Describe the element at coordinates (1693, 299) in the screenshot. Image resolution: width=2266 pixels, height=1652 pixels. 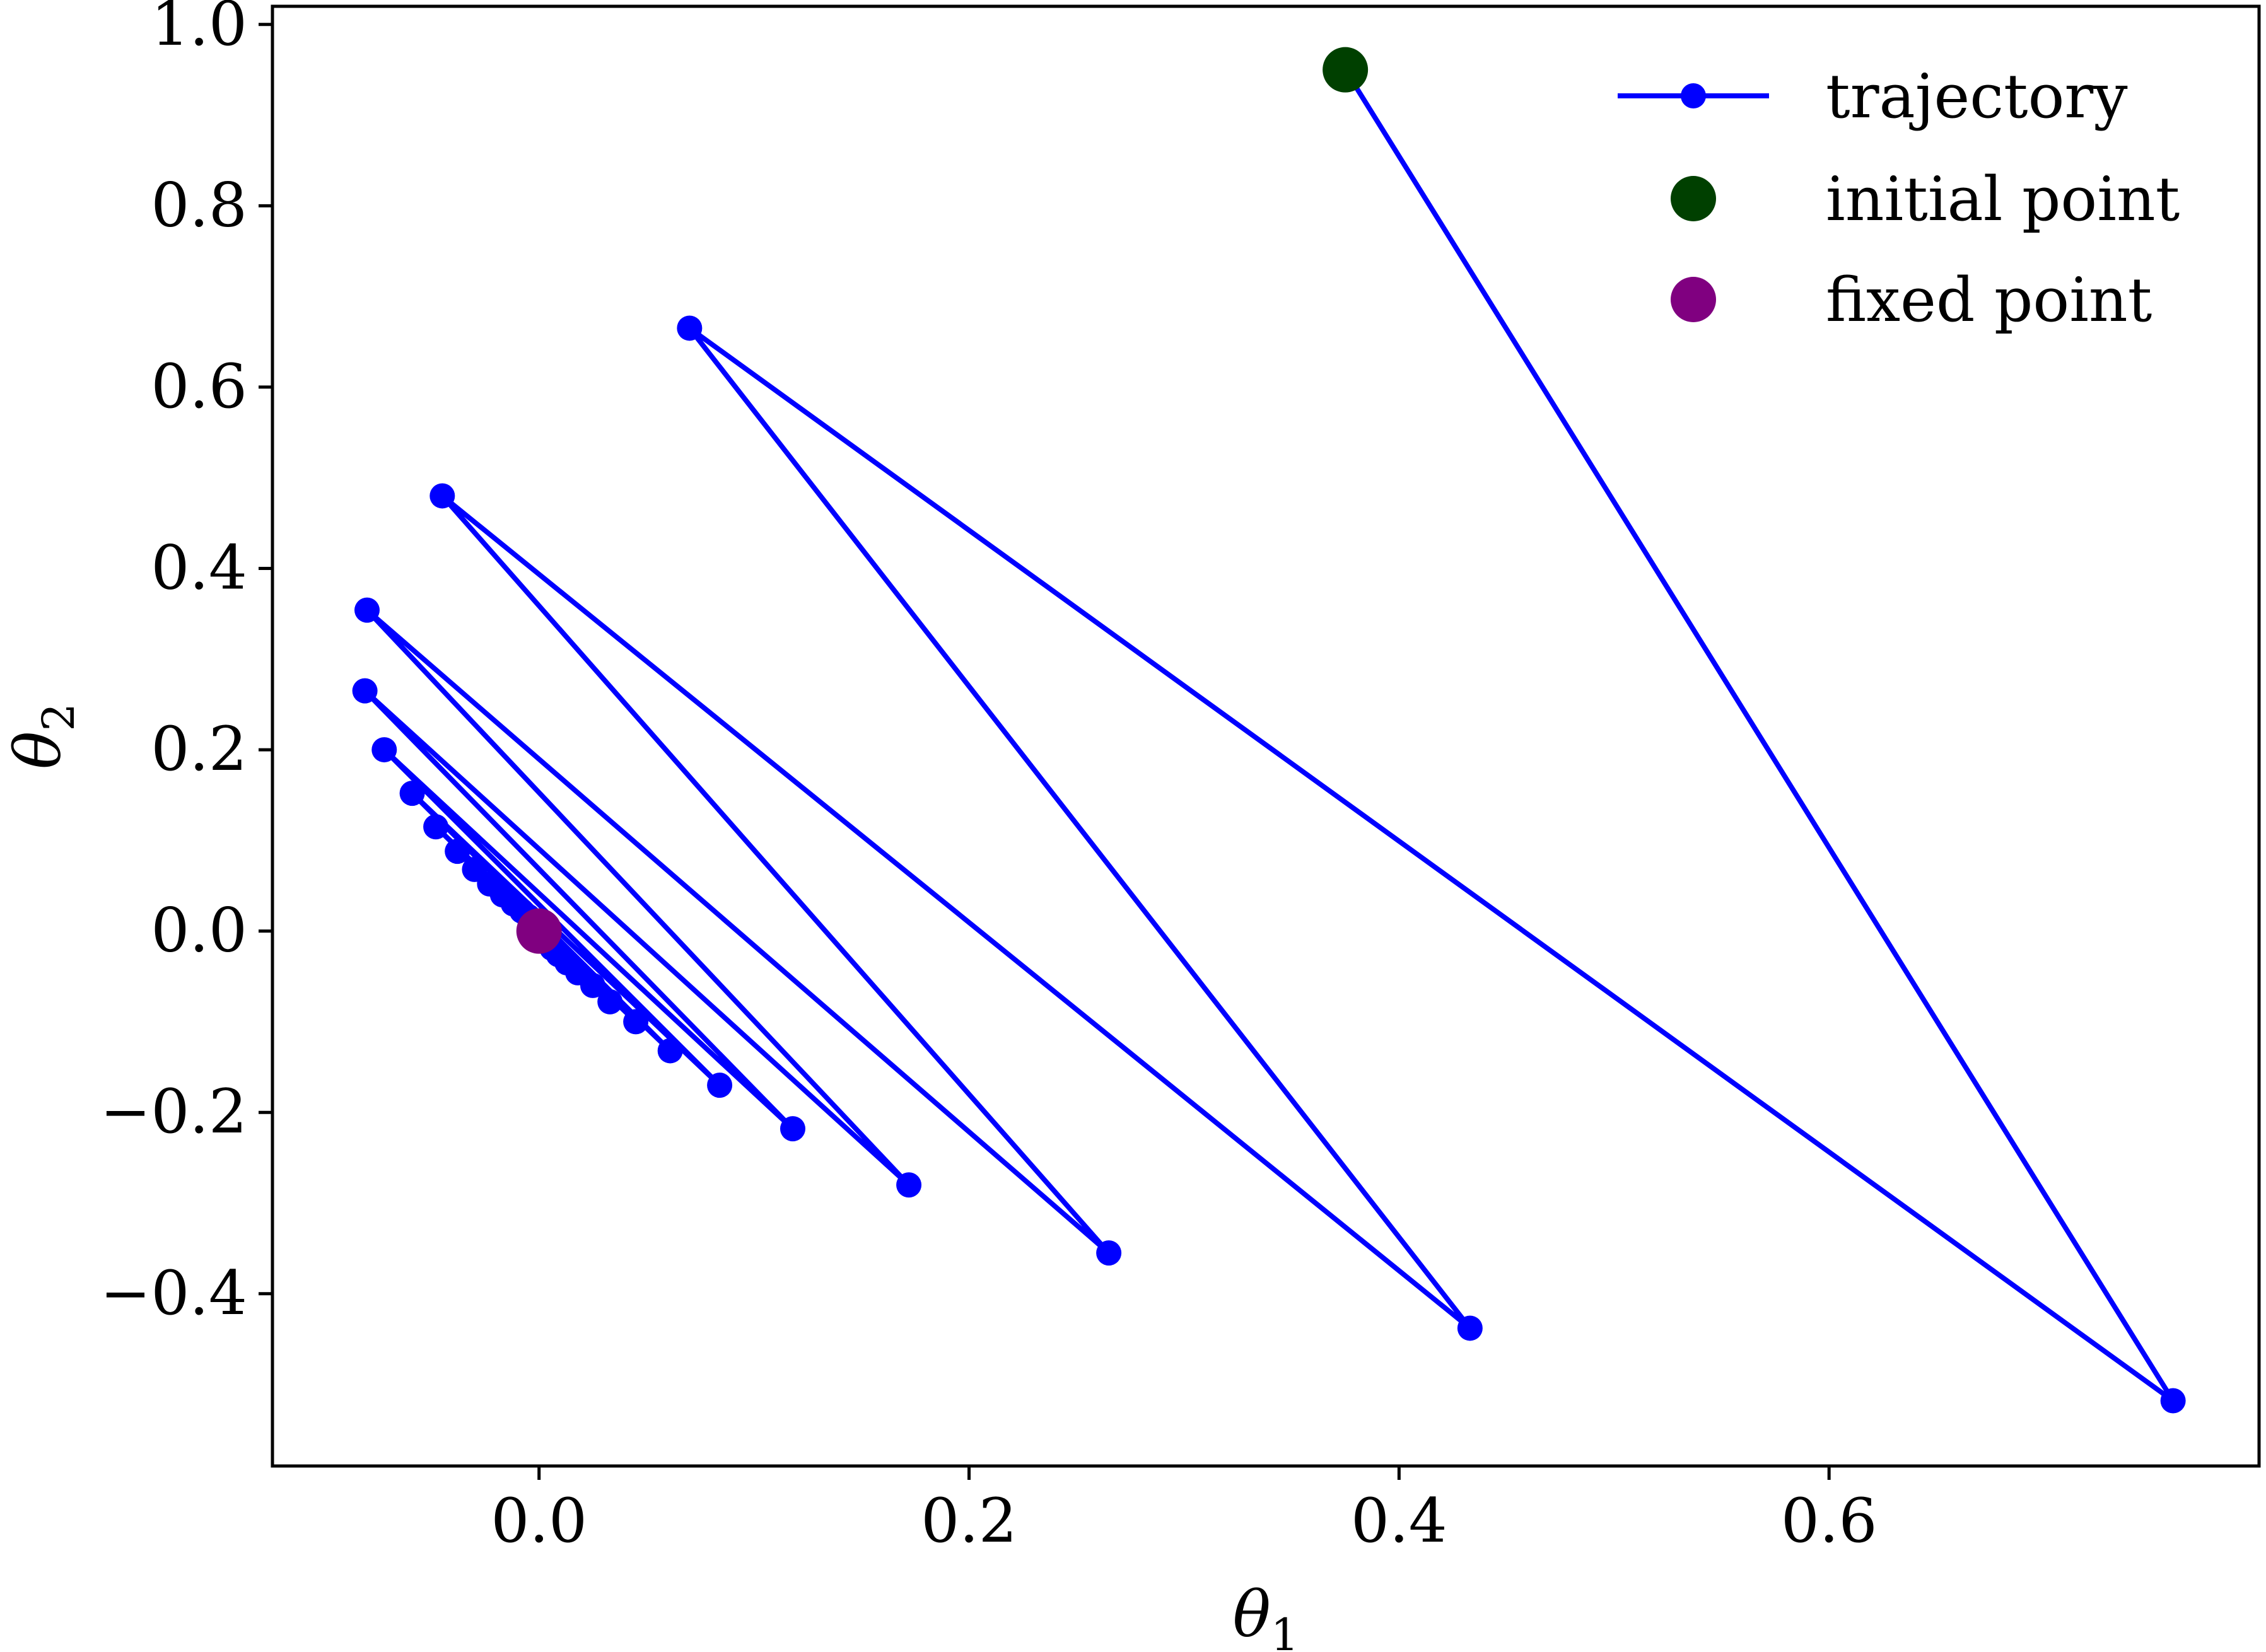
I see `legend-fixed-point-marker` at that location.